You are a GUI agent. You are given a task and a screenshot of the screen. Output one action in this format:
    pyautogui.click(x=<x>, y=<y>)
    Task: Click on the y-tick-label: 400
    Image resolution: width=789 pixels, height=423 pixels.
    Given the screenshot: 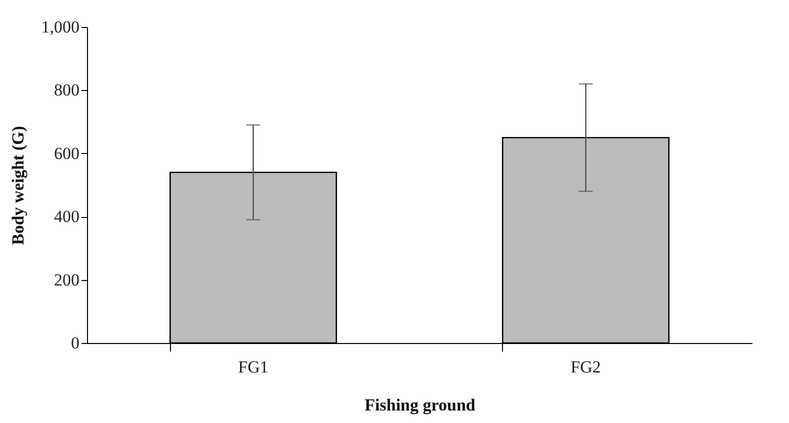 What is the action you would take?
    pyautogui.click(x=67, y=216)
    